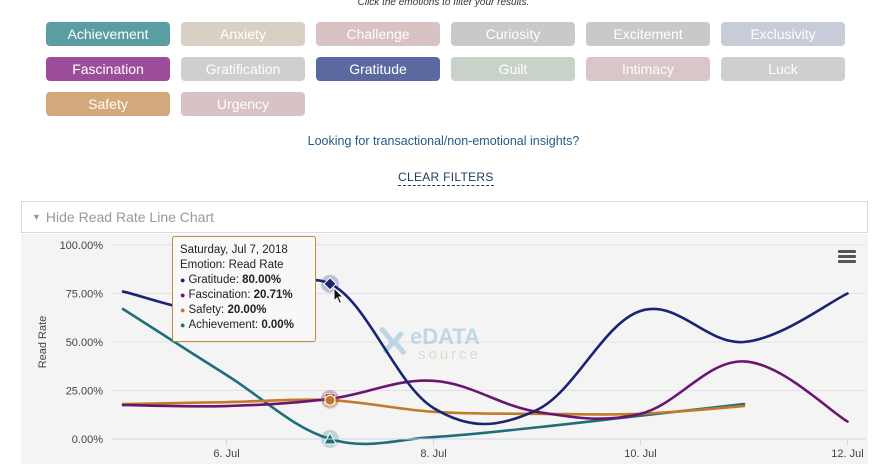 The width and height of the screenshot is (887, 464). What do you see at coordinates (108, 104) in the screenshot?
I see `emotion-filter-safety: Safety` at bounding box center [108, 104].